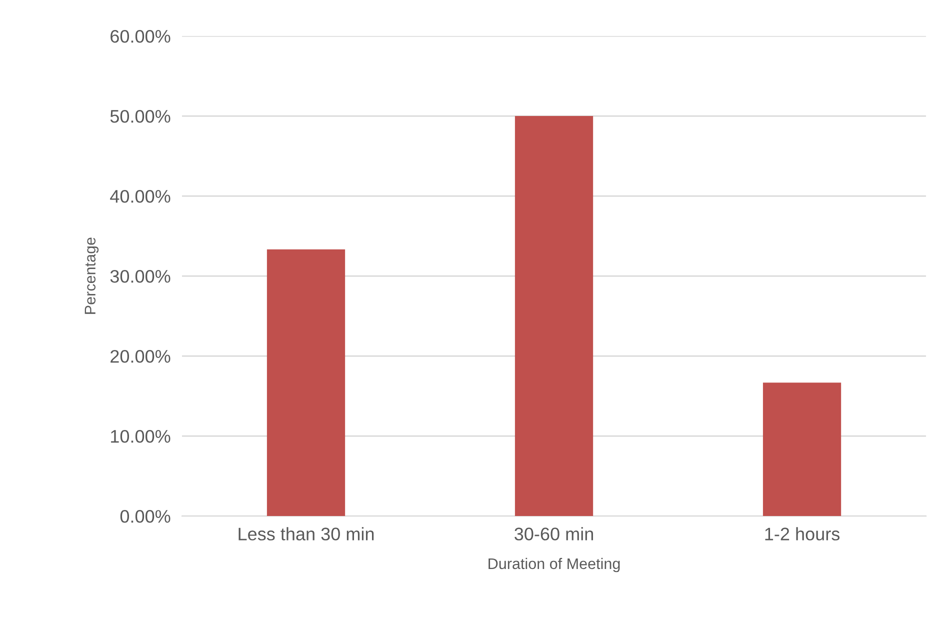 The width and height of the screenshot is (943, 621). What do you see at coordinates (140, 196) in the screenshot?
I see `y-tick-label: 40.00%` at bounding box center [140, 196].